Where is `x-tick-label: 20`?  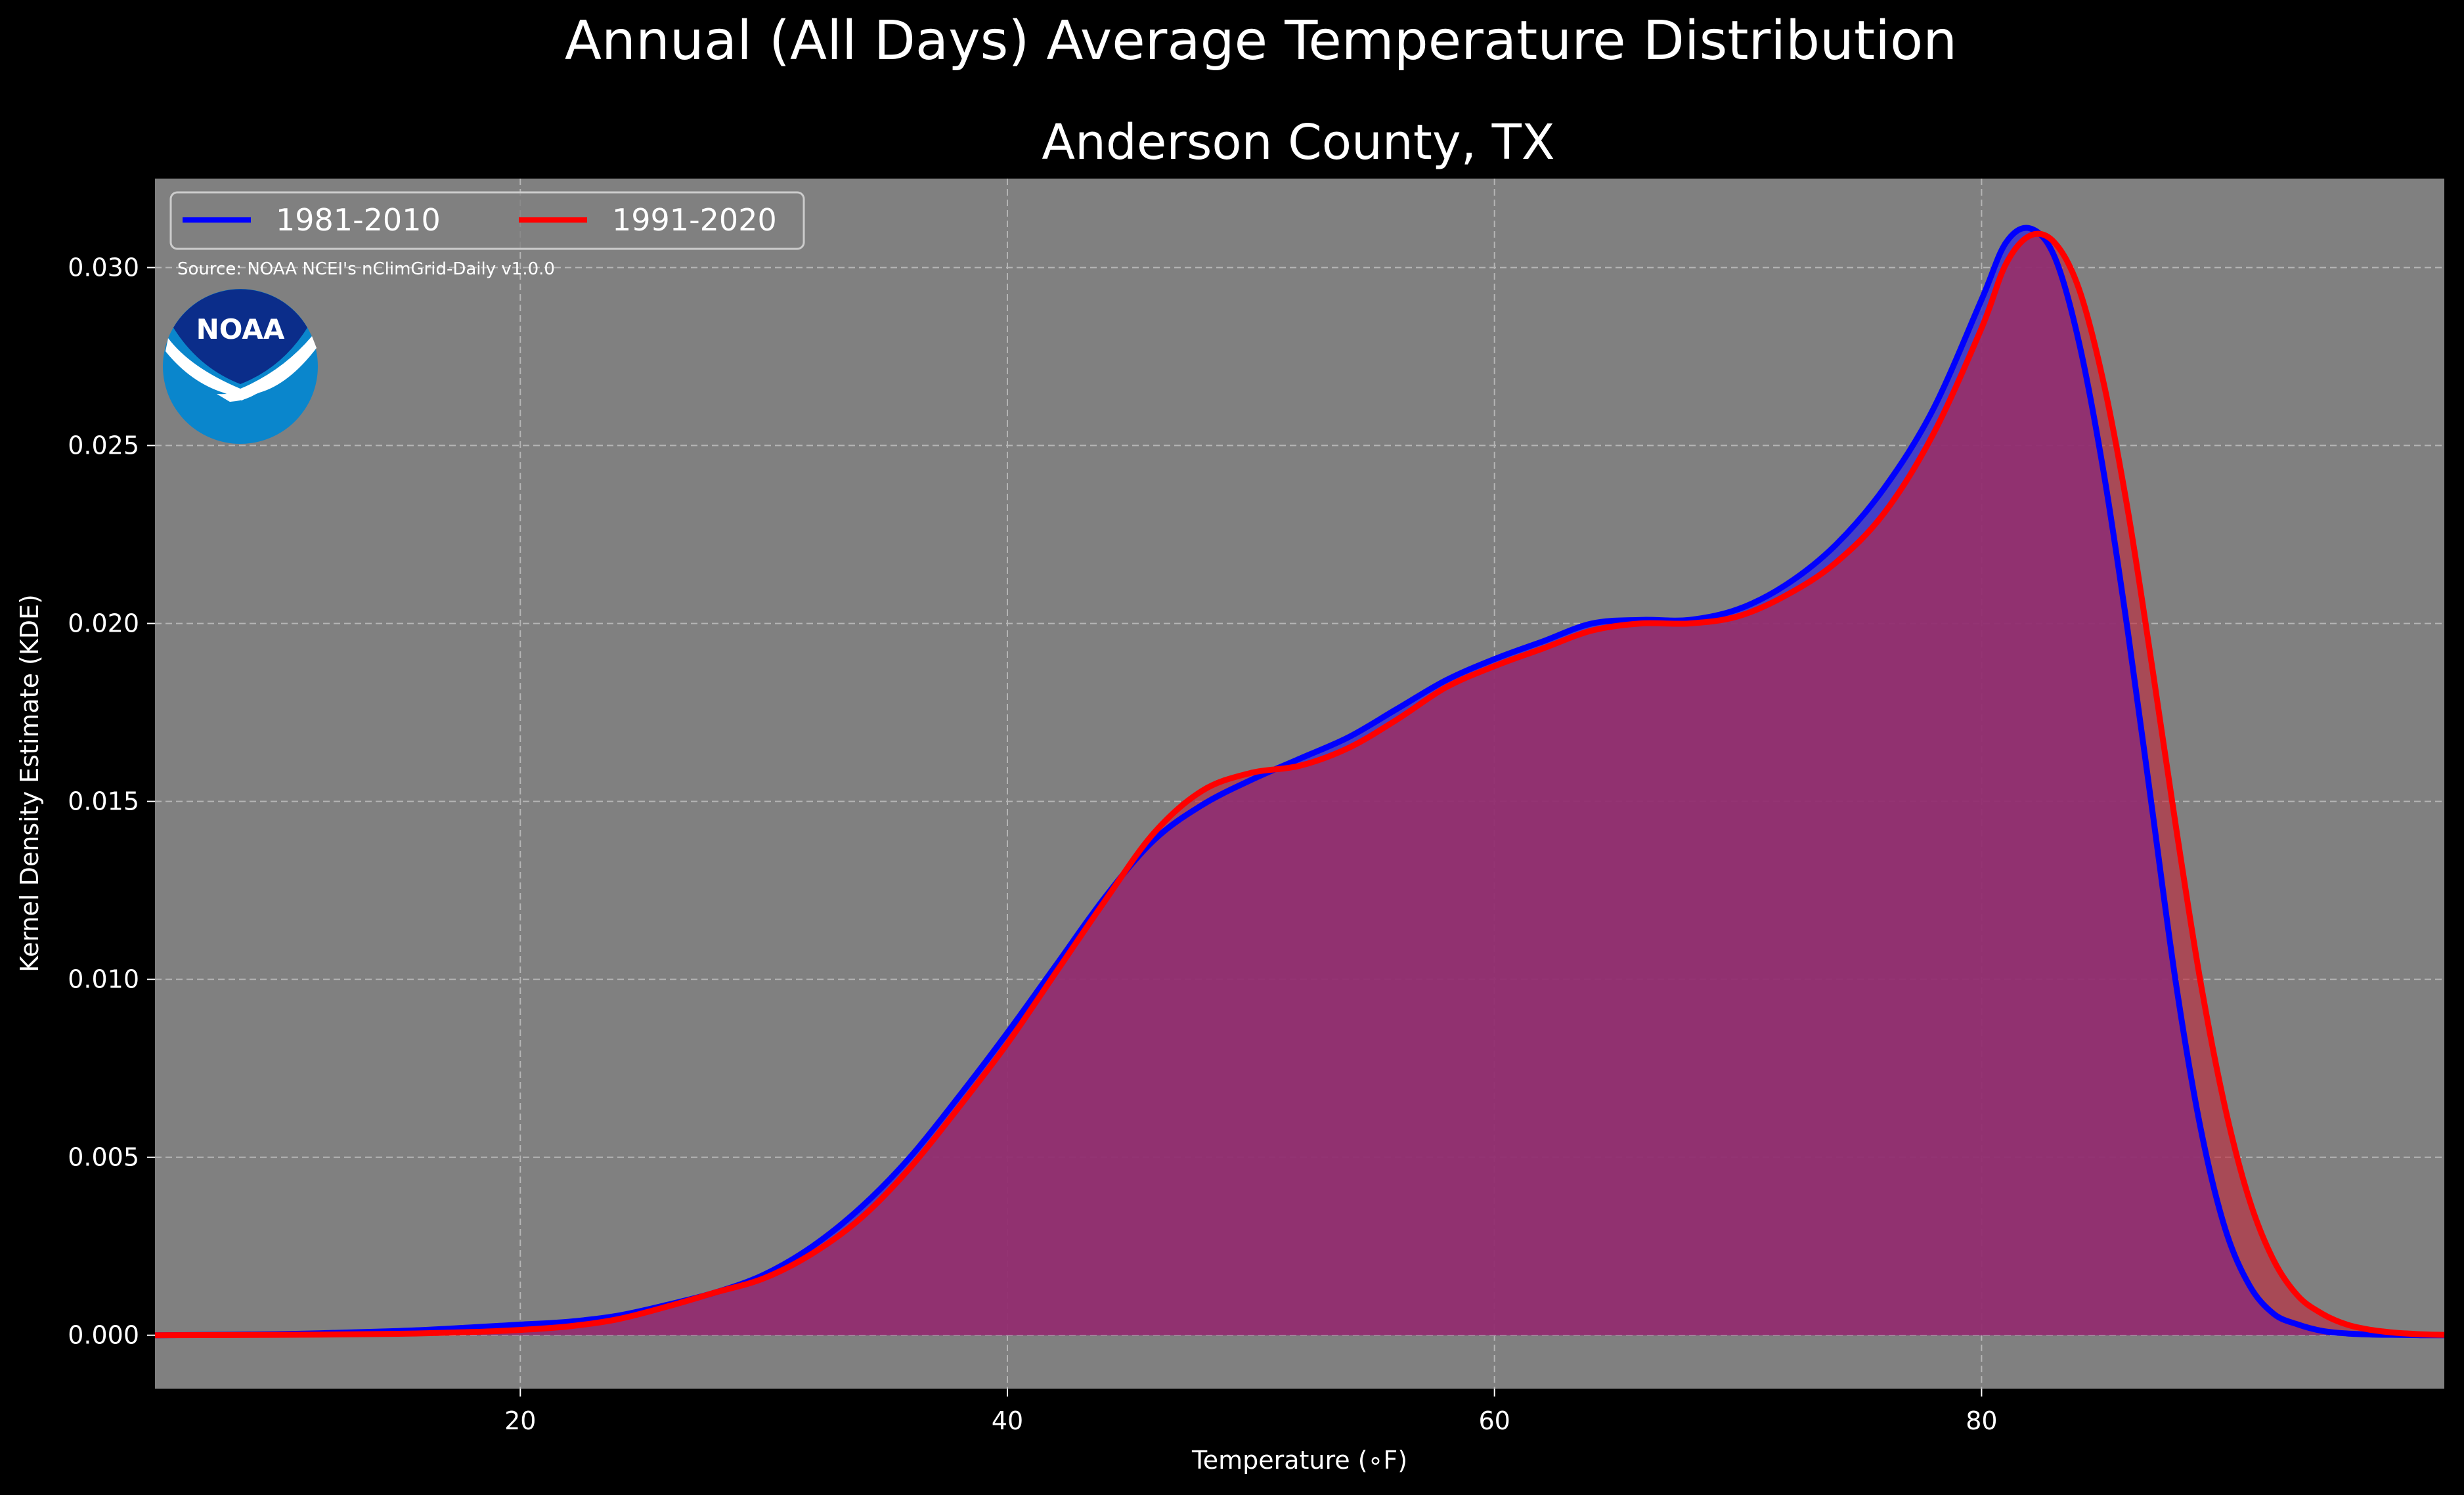
x-tick-label: 20 is located at coordinates (520, 1420).